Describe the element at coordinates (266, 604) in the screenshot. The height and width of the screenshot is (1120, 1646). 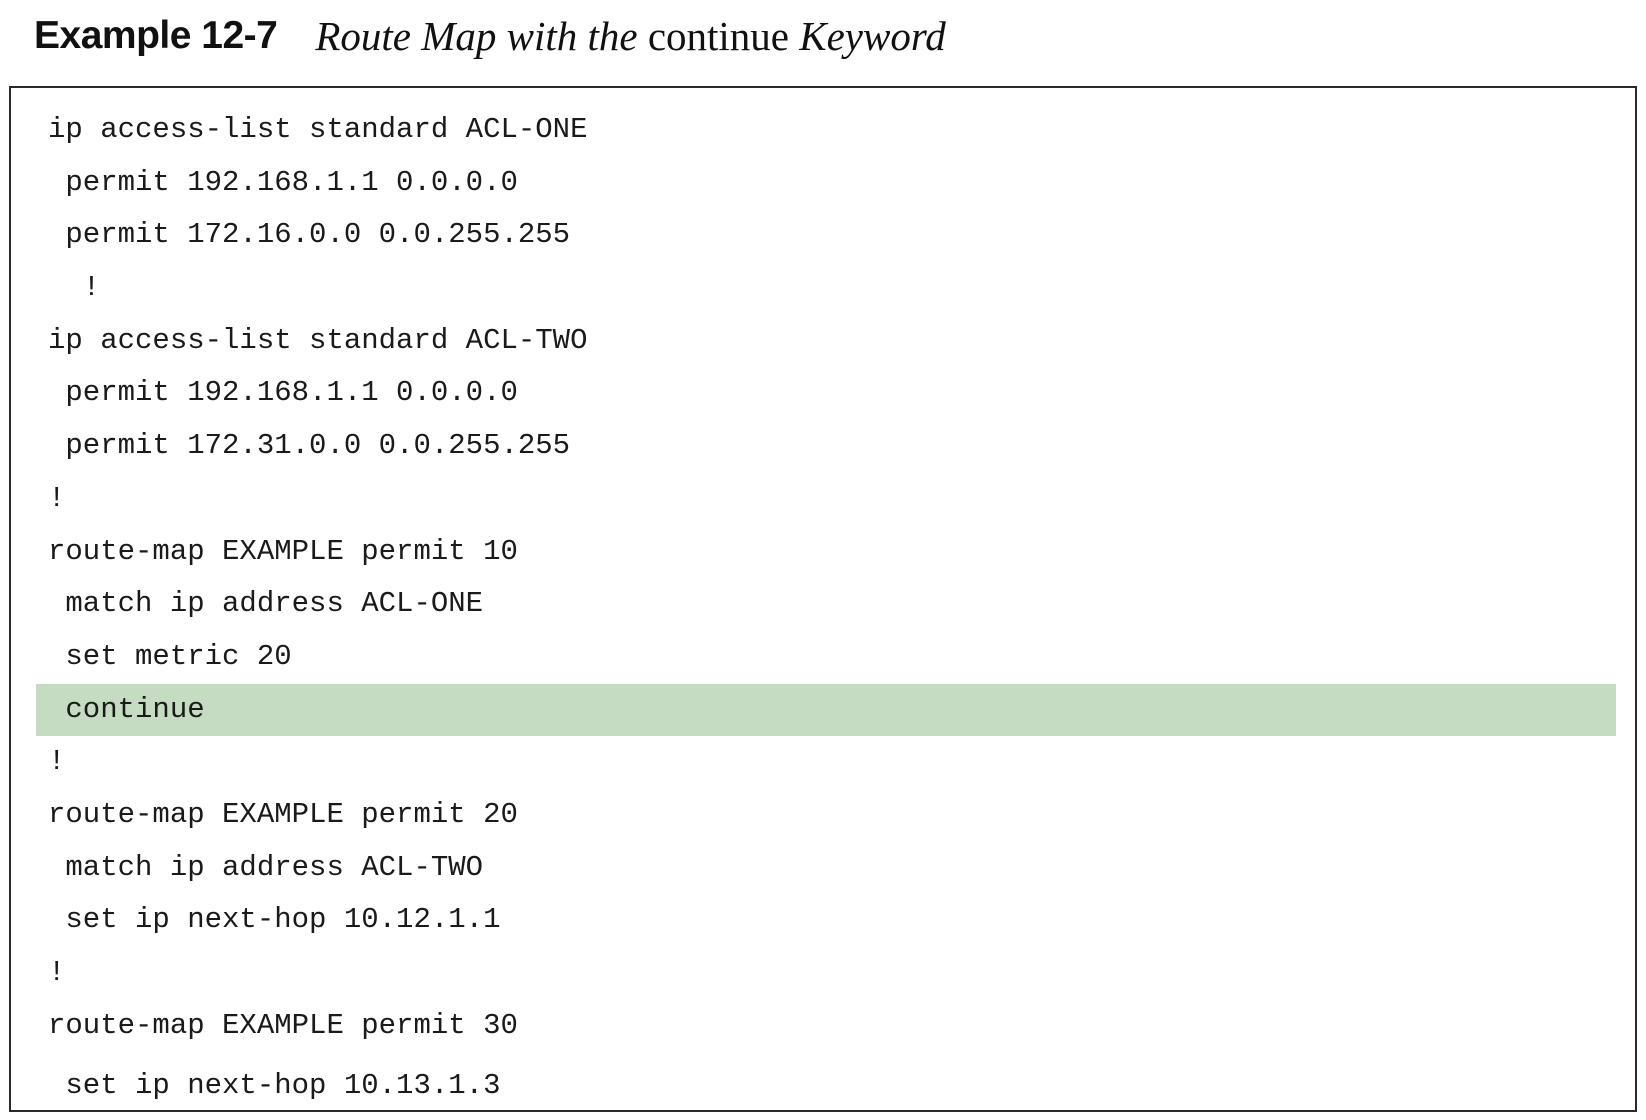
I see `code-line: match ip address ACL-ONE` at that location.